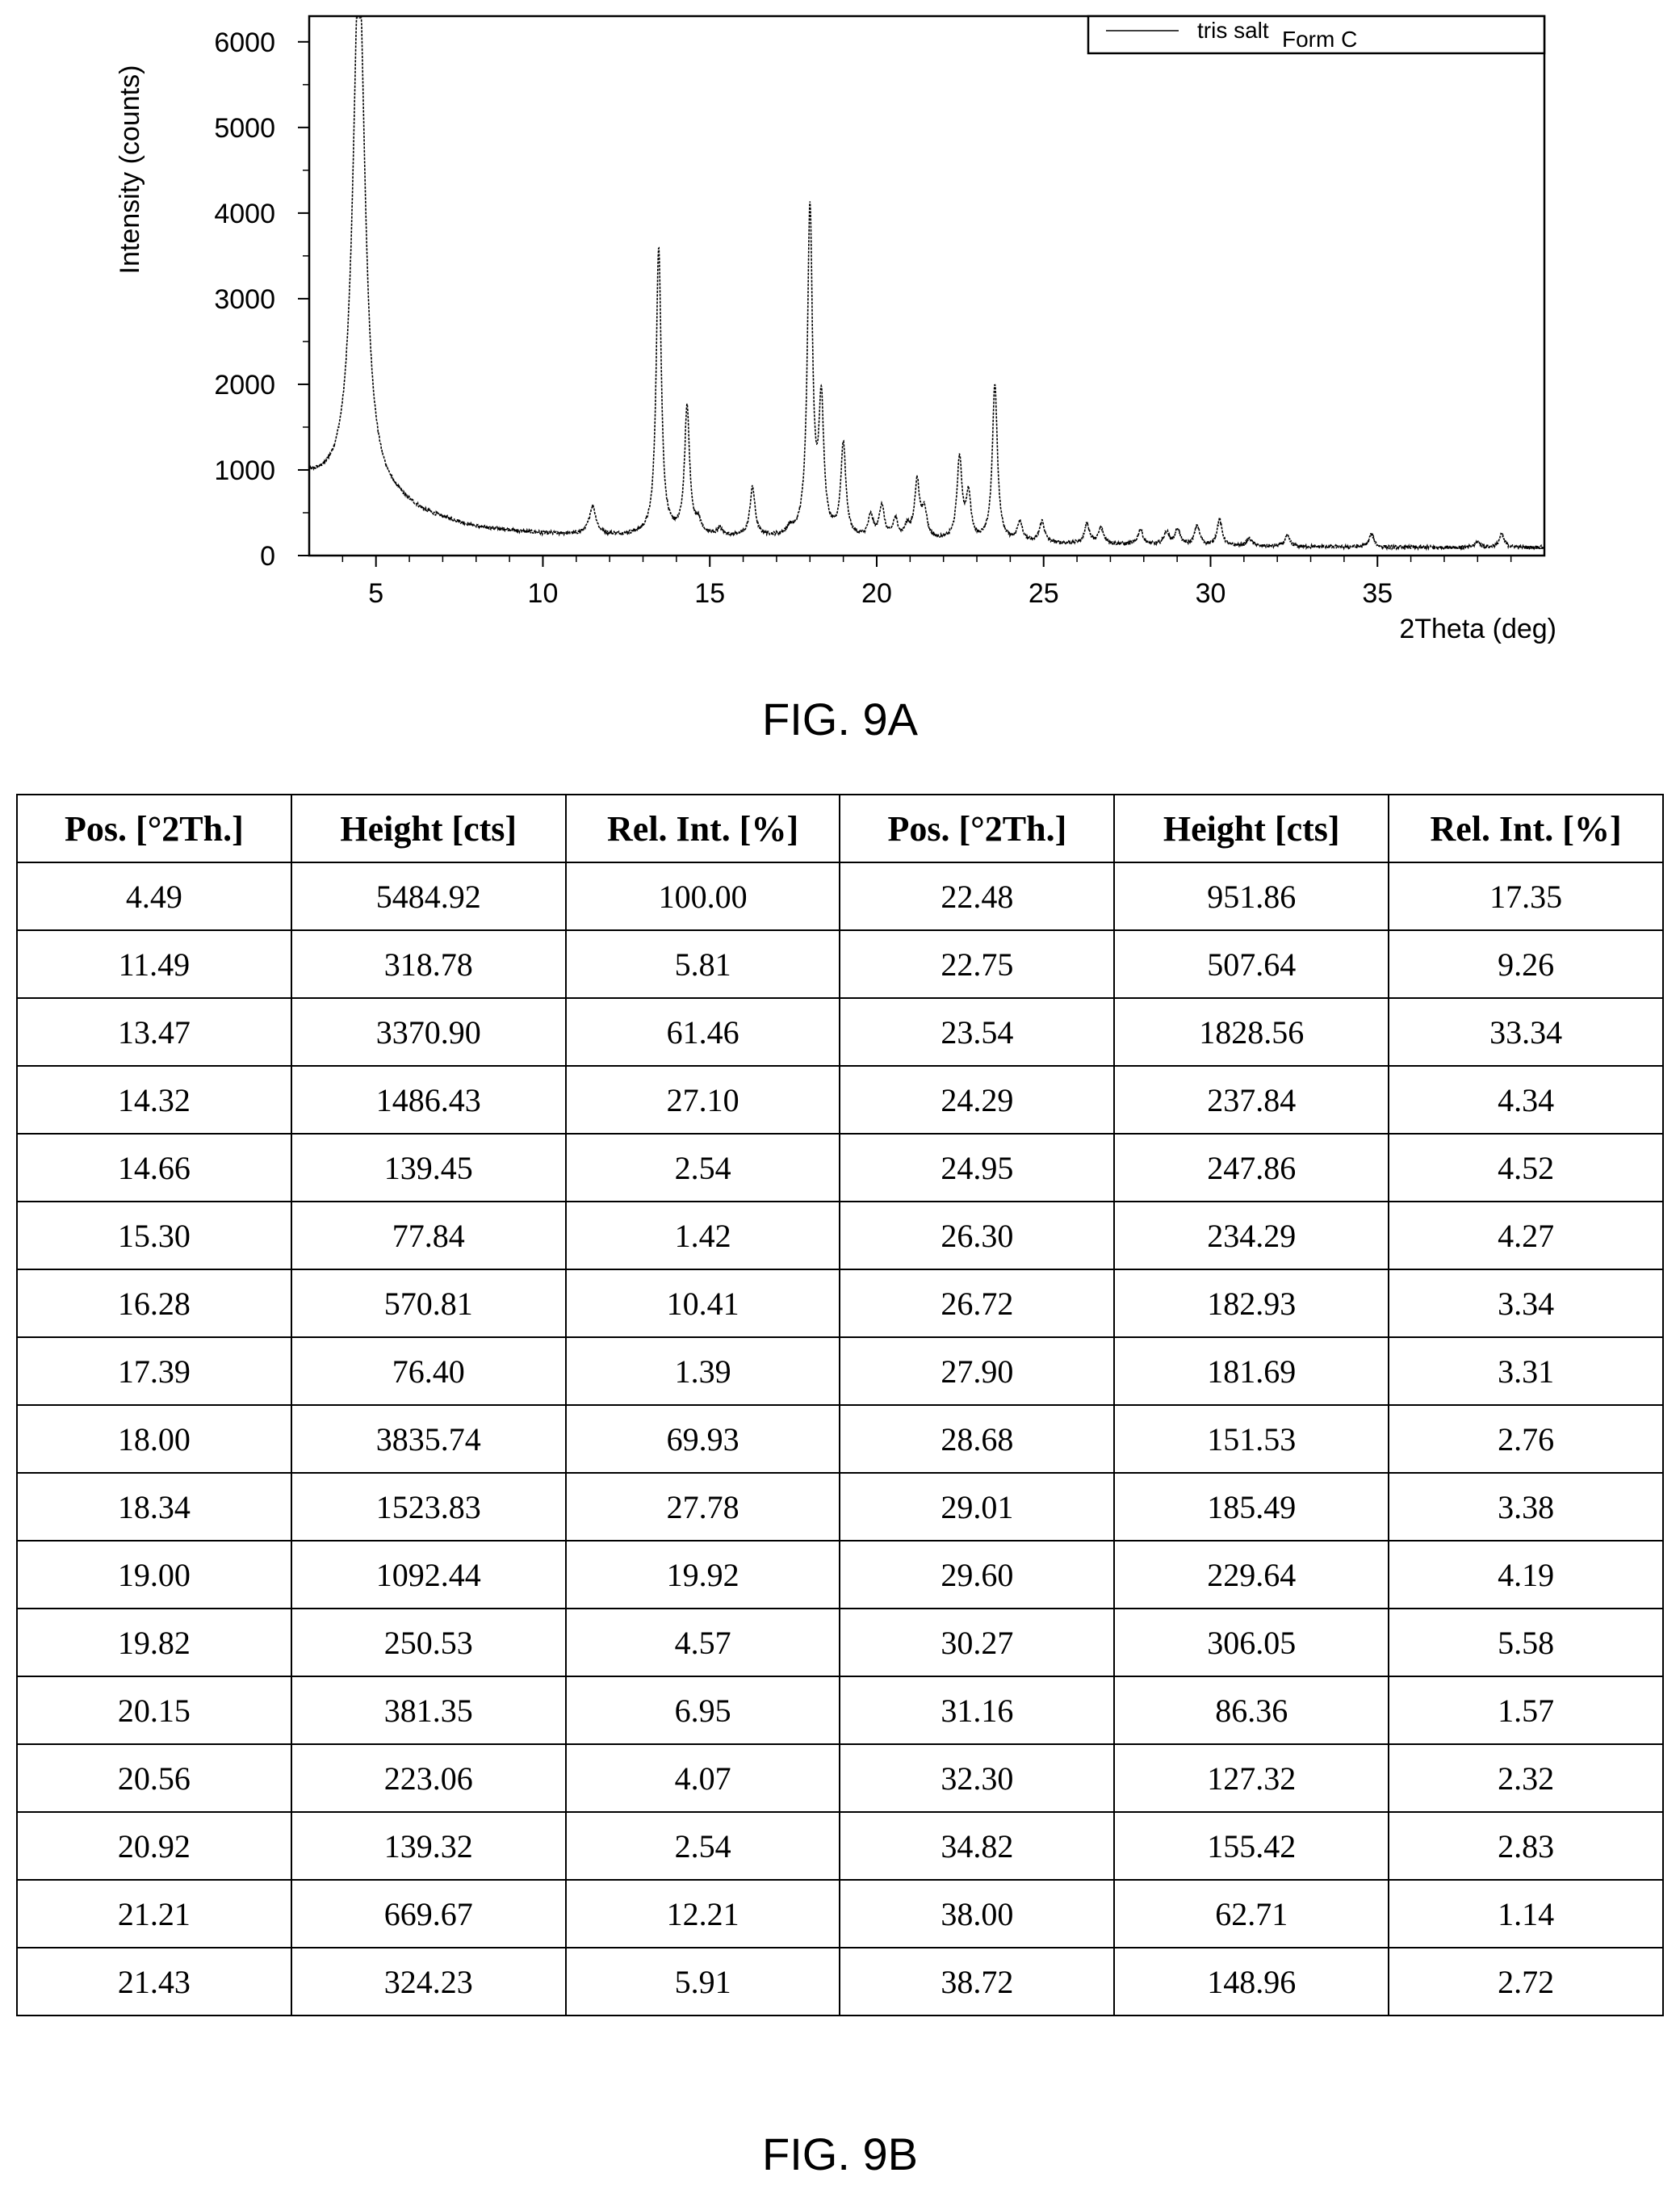 This screenshot has width=1680, height=2198. Describe the element at coordinates (977, 1913) in the screenshot. I see `table-cell: 38.00` at that location.